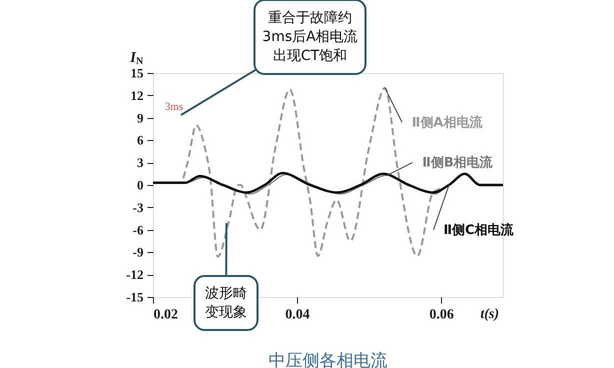 This screenshot has width=614, height=368. What do you see at coordinates (297, 315) in the screenshot?
I see `x-tick-label: 0.04` at bounding box center [297, 315].